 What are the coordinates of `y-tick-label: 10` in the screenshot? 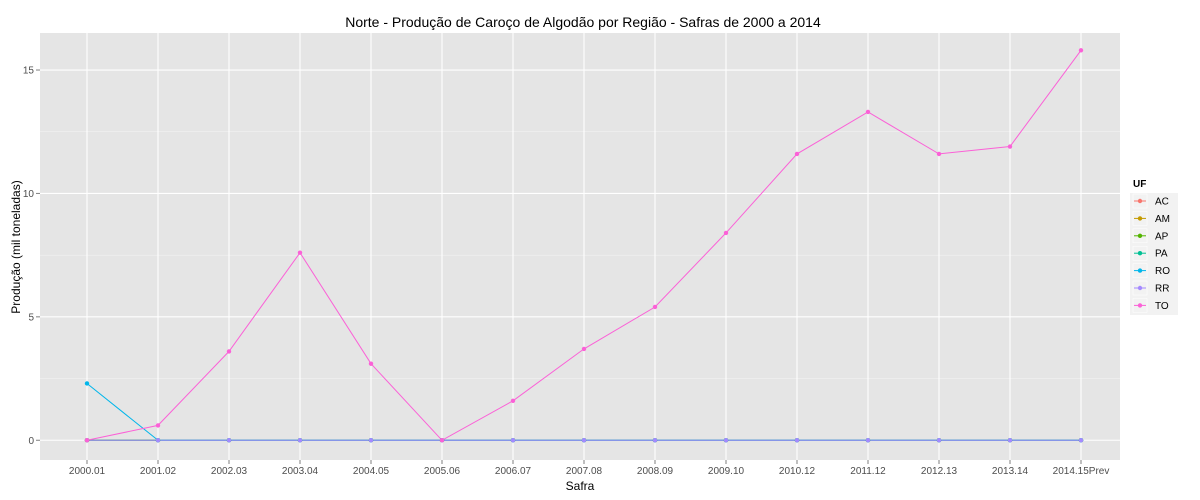 It's located at (29, 194).